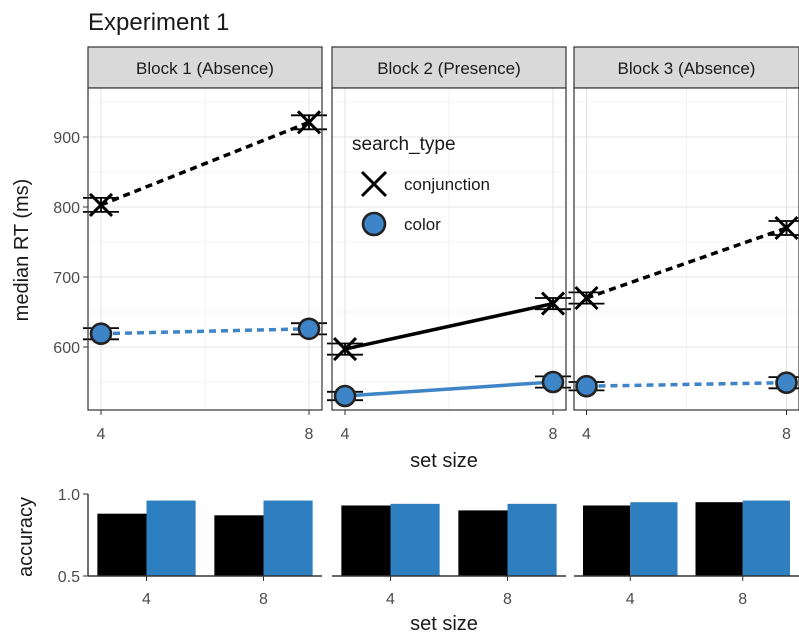 This screenshot has width=799, height=635. I want to click on legend-label: conjunction, so click(447, 184).